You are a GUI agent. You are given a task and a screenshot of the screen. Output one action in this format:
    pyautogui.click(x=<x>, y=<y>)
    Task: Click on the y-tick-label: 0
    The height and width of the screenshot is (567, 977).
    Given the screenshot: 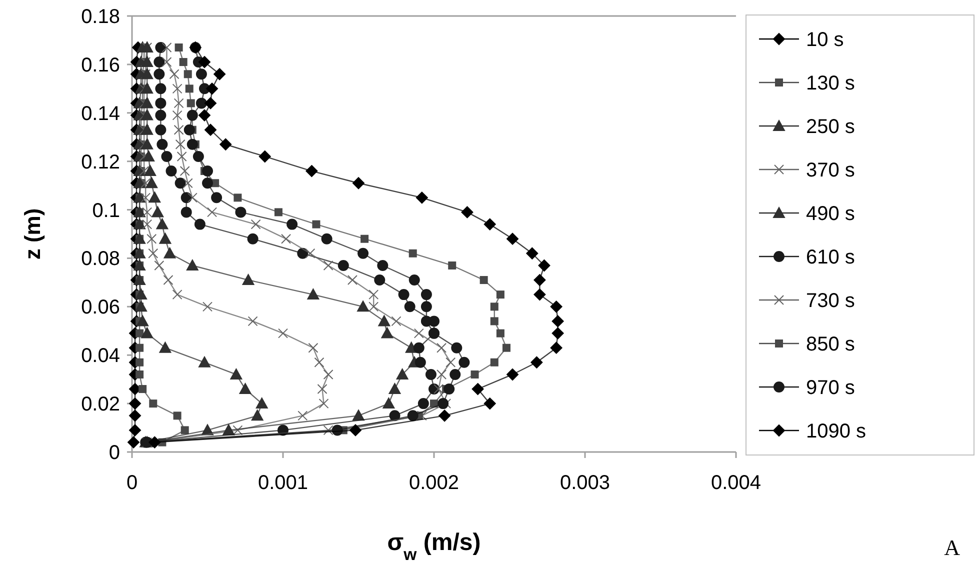 What is the action you would take?
    pyautogui.click(x=114, y=453)
    